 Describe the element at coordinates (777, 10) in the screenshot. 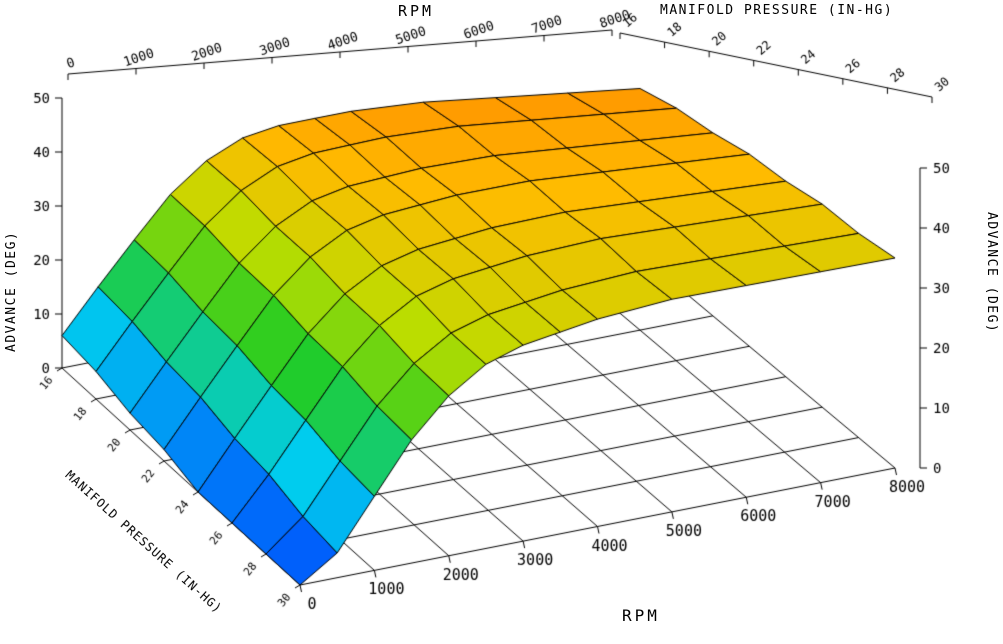

I see `top-map-axis-title: MANIFOLD PRESSURE (IN-HG)` at that location.